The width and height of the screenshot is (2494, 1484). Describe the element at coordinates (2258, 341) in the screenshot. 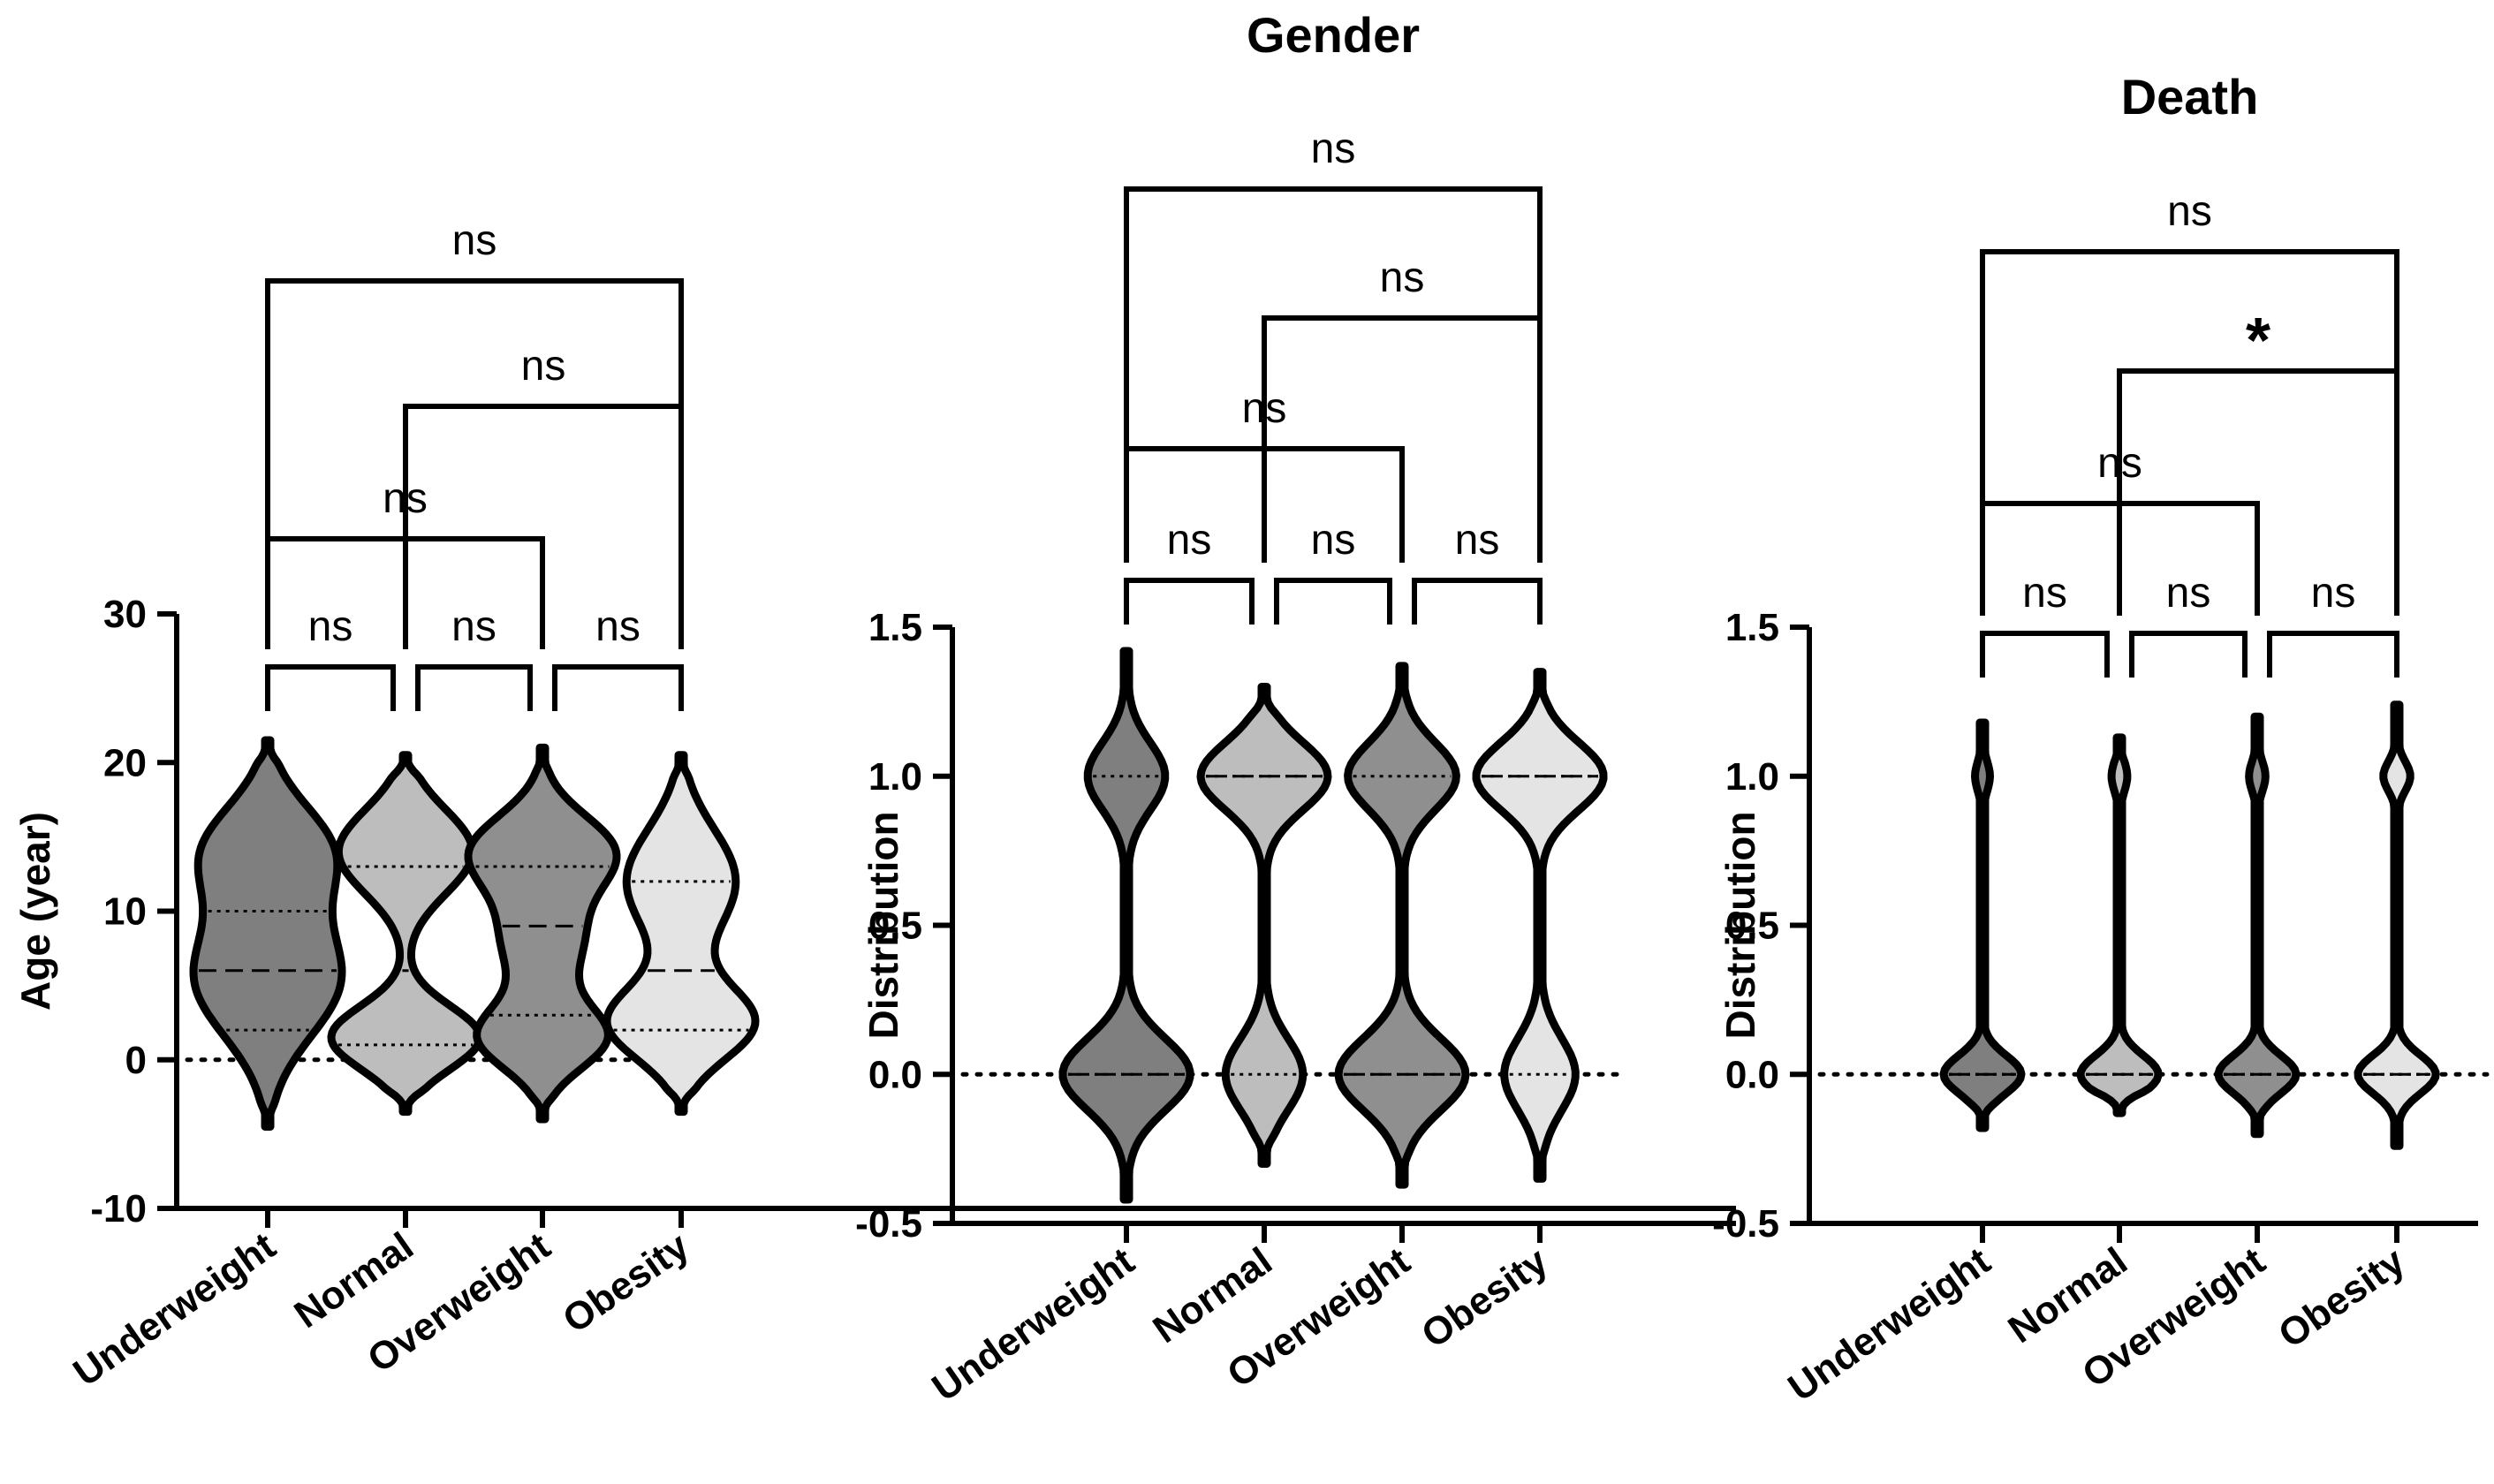

I see `significance-label: *` at that location.